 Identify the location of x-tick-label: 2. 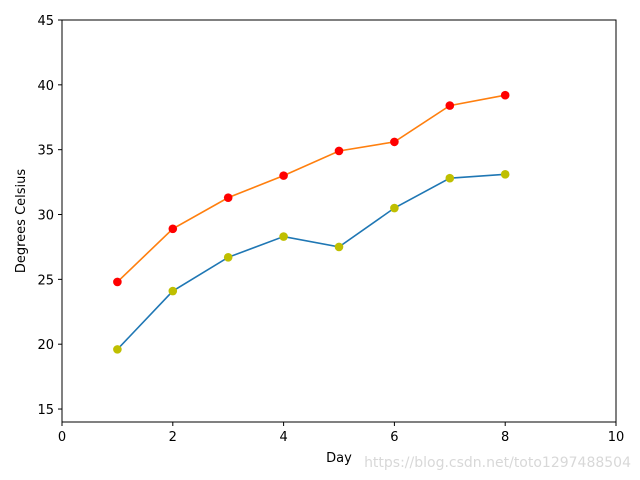
(173, 437).